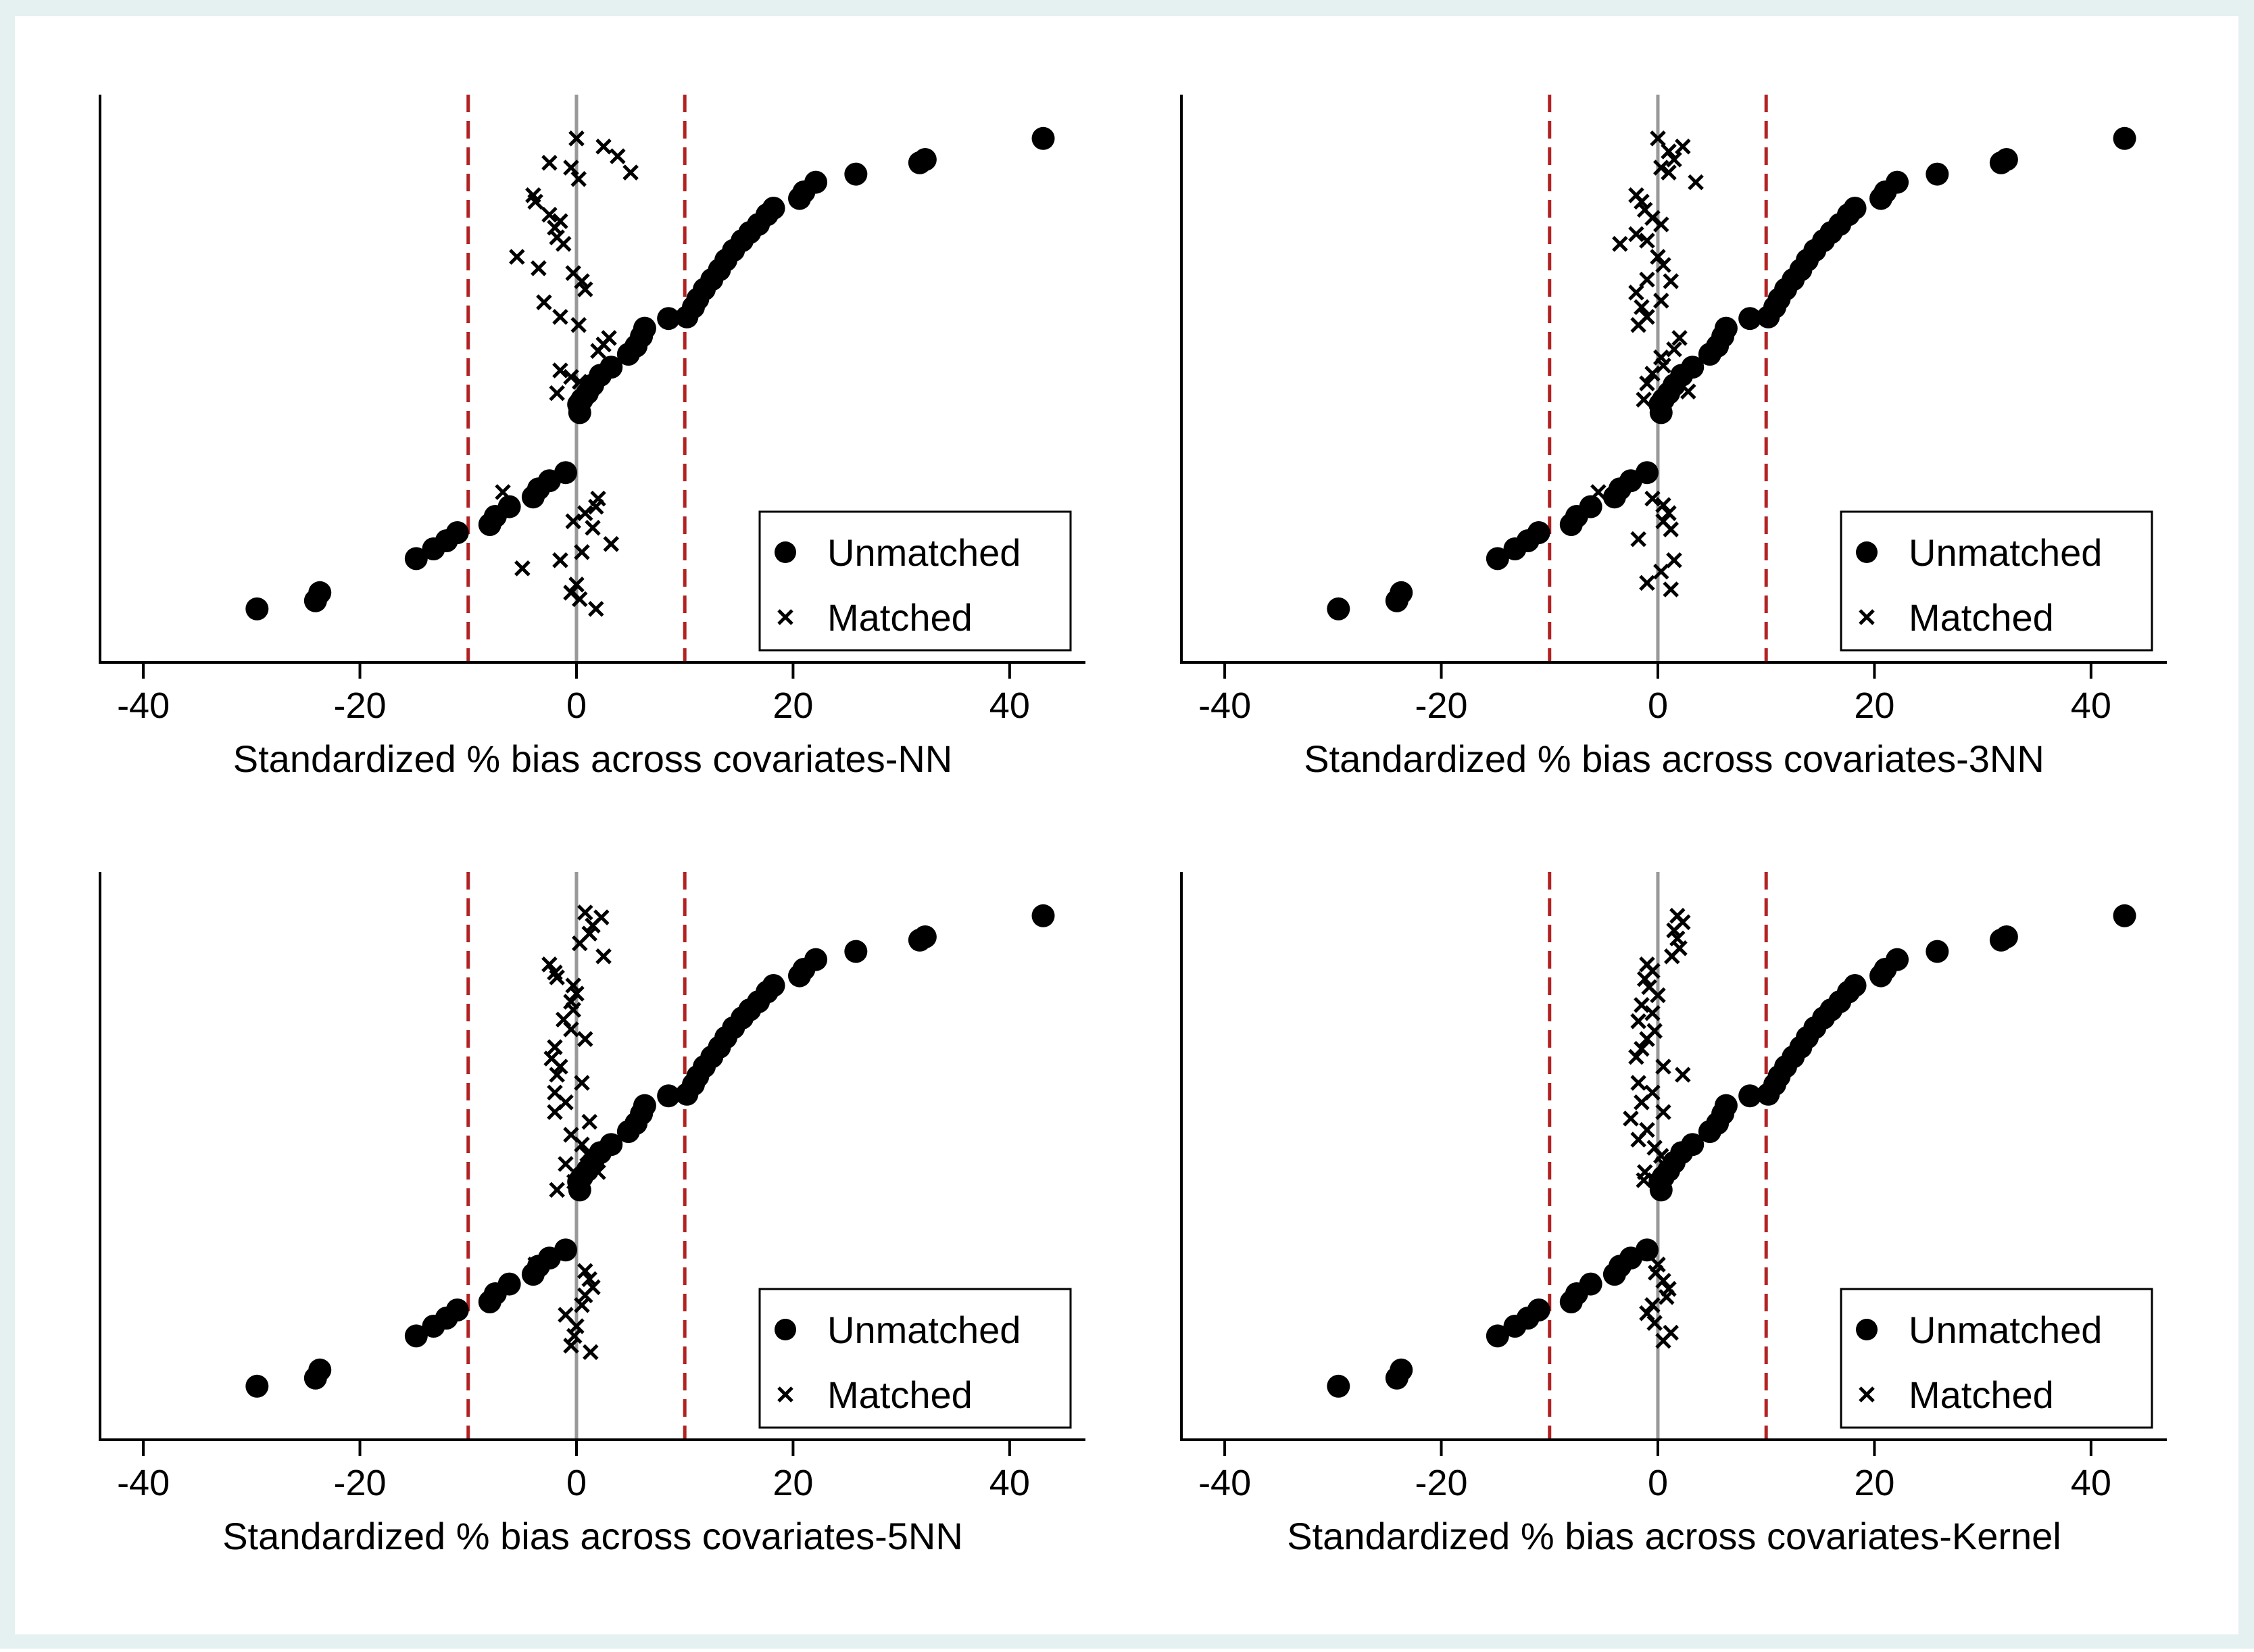 Image resolution: width=2254 pixels, height=1652 pixels. I want to click on legend-label-unmatched: Unmatched, so click(924, 1330).